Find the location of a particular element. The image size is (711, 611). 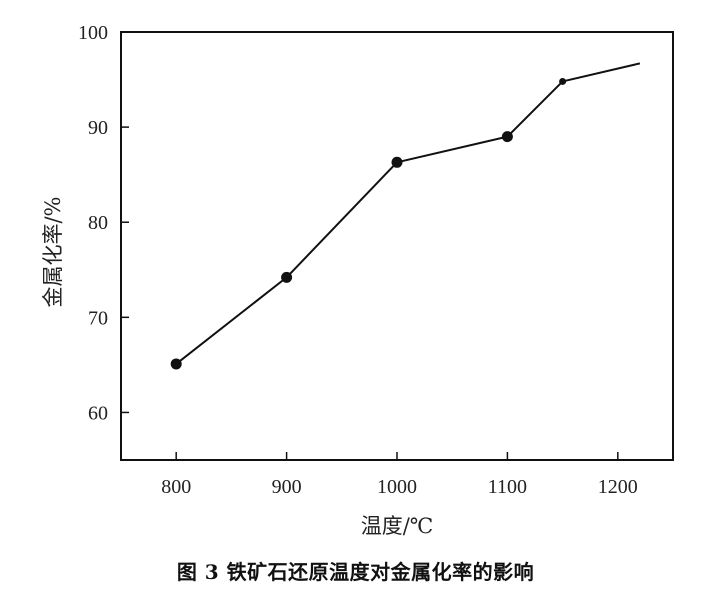

y-axis-ticks: 60 70 80 90 100 is located at coordinates (103, 223).